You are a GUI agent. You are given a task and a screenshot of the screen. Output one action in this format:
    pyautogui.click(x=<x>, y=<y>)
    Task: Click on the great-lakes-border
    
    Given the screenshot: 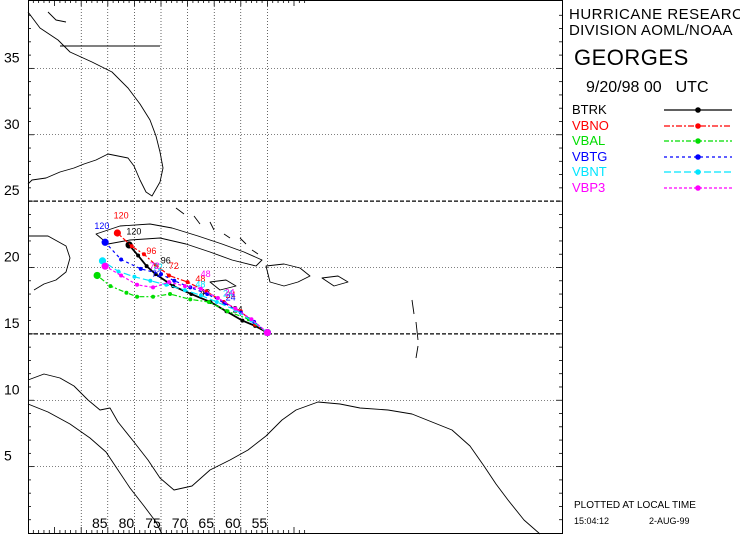 What is the action you would take?
    pyautogui.click(x=103, y=29)
    